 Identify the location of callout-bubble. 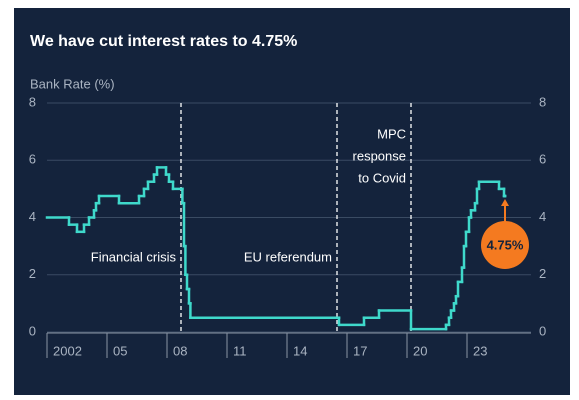
(505, 245).